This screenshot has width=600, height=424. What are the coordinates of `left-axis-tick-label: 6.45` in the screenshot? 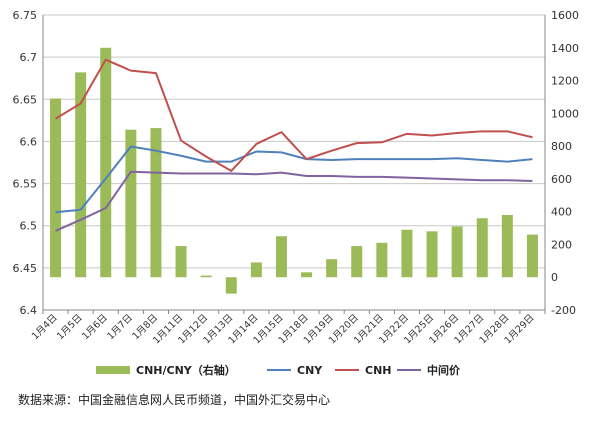 It's located at (25, 268).